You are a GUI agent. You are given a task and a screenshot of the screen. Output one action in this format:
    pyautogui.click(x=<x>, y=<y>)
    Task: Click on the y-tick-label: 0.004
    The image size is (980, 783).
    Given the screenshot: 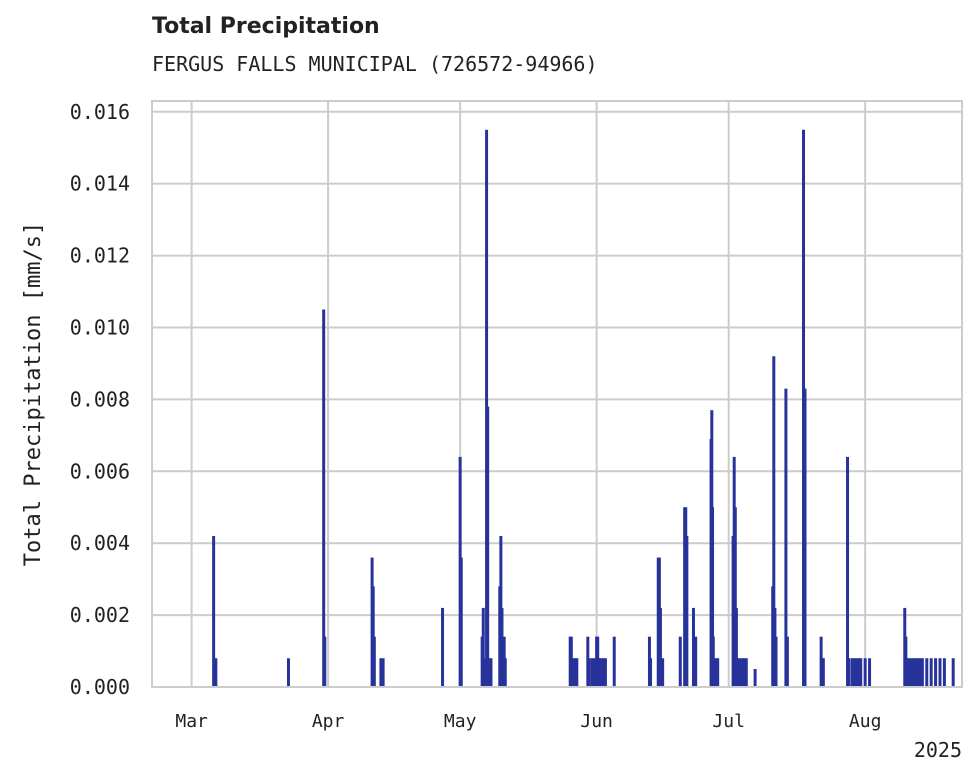 What is the action you would take?
    pyautogui.click(x=100, y=543)
    